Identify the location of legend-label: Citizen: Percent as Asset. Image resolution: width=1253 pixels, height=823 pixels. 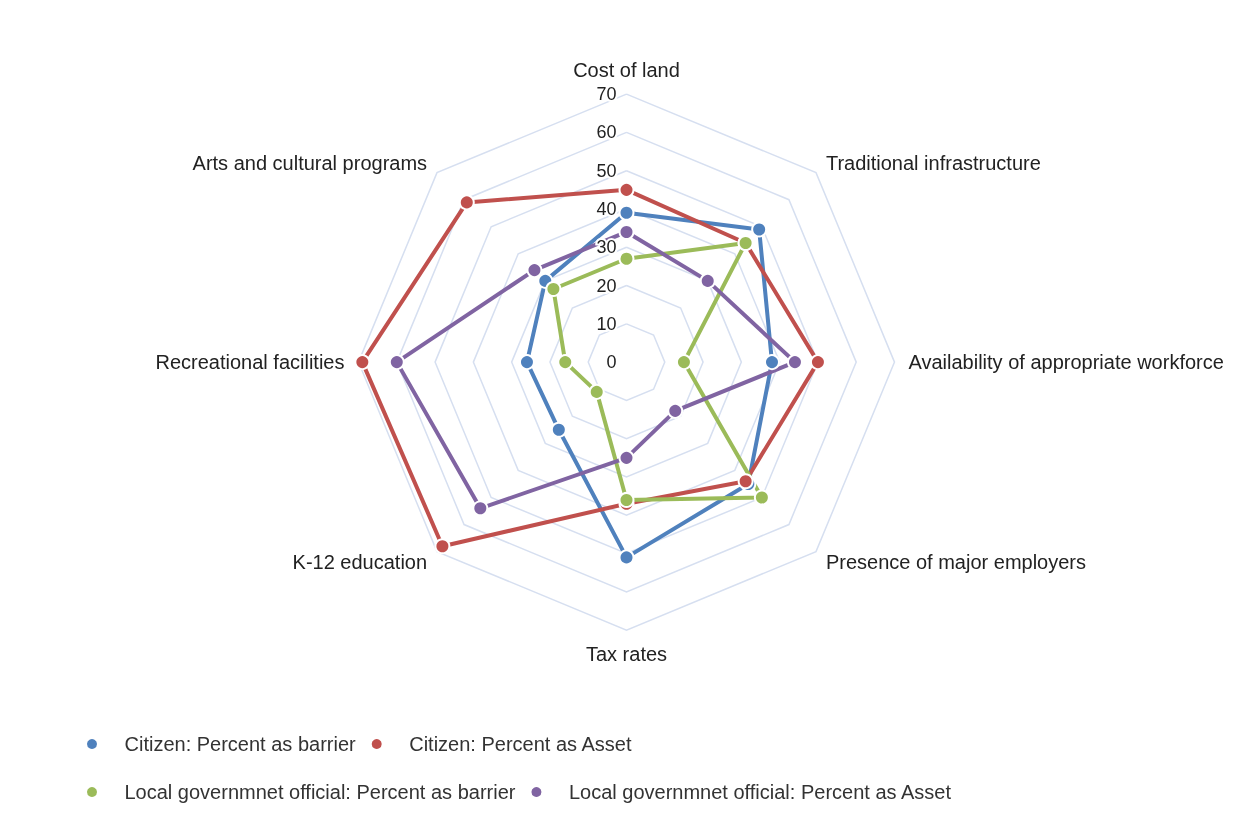
(520, 744).